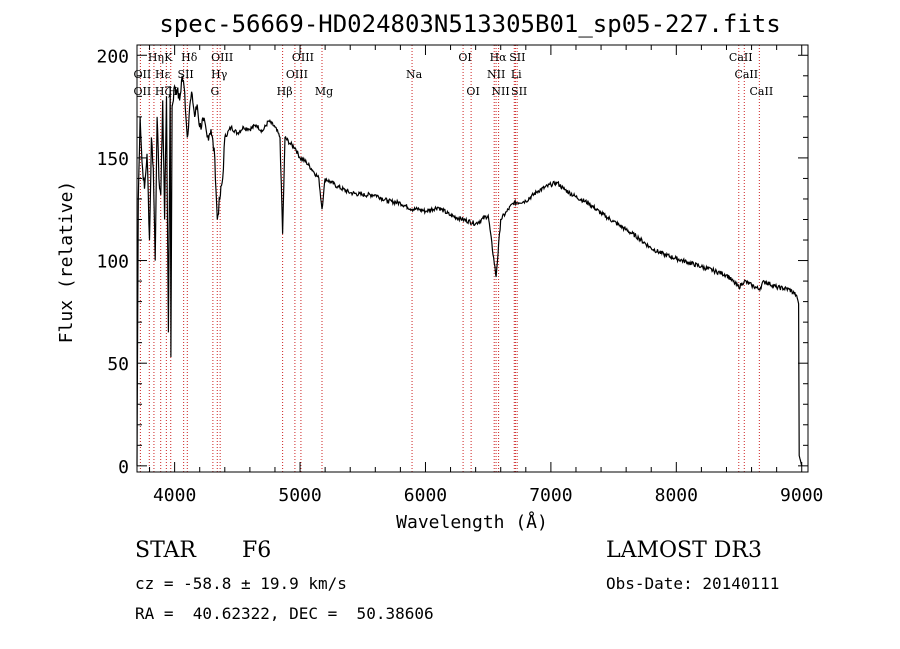  I want to click on obs-date: Obs-Date: 20140111, so click(693, 583).